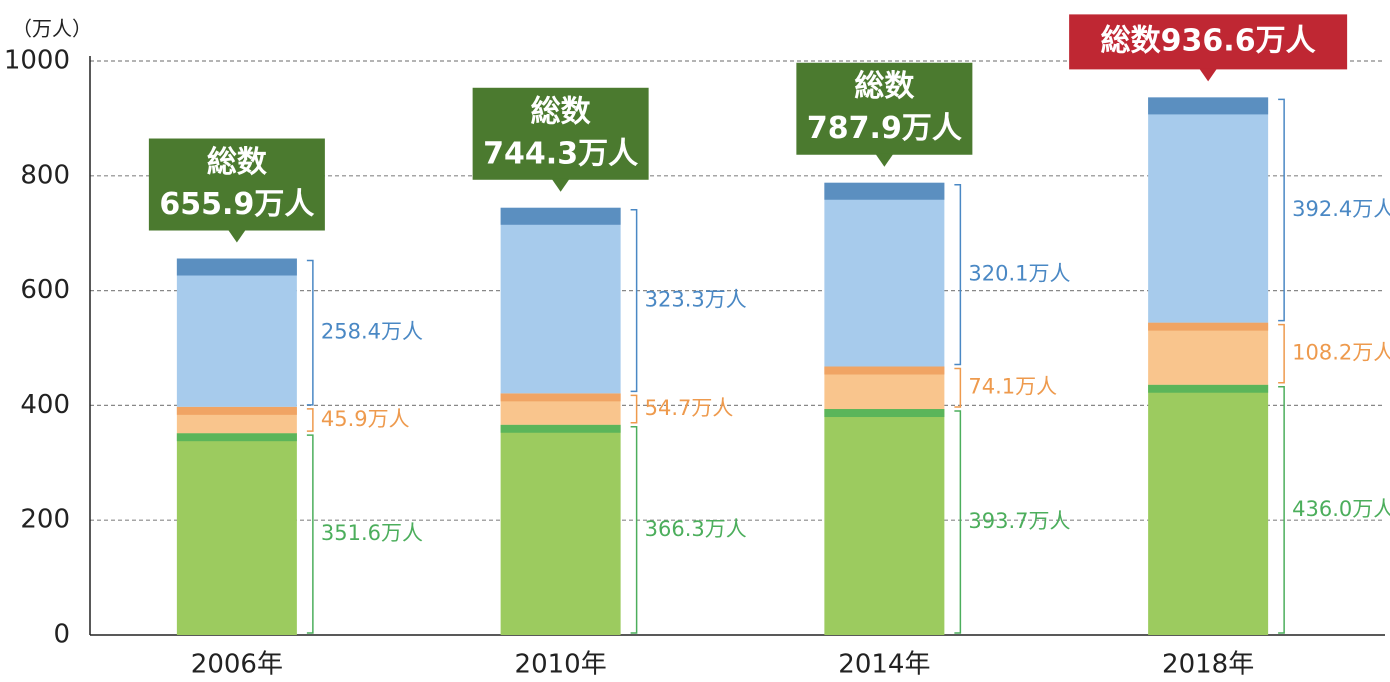  Describe the element at coordinates (45, 520) in the screenshot. I see `y-tick-label: 200` at that location.